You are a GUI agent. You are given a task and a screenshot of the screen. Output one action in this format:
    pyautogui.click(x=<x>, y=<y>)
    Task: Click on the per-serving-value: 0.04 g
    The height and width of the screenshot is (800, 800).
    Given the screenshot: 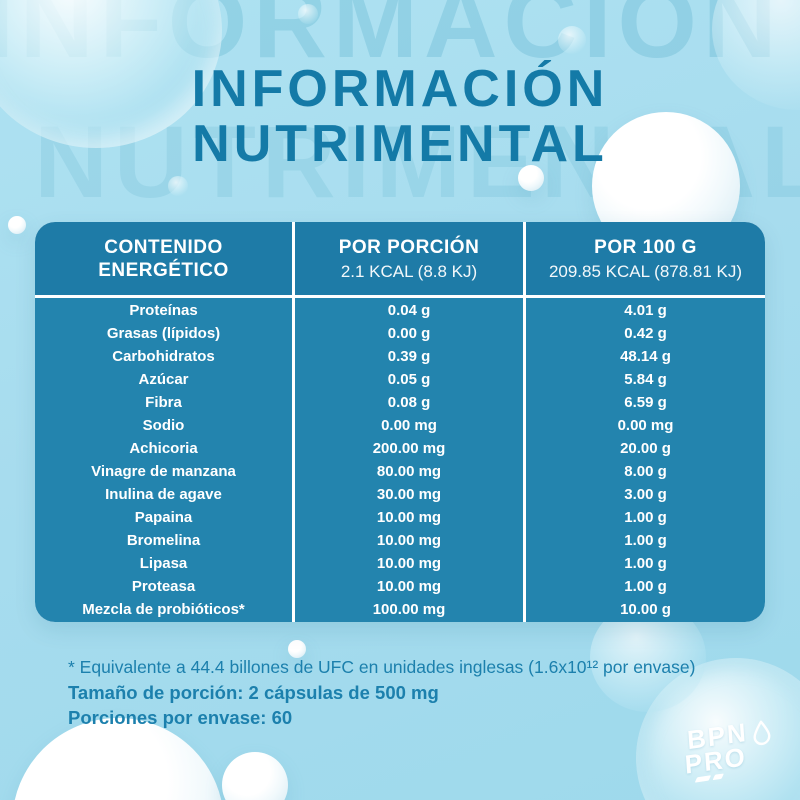 What is the action you would take?
    pyautogui.click(x=409, y=310)
    